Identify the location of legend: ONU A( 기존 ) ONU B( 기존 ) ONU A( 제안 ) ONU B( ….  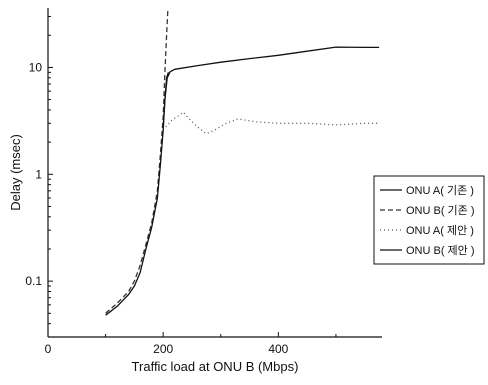
(429, 220).